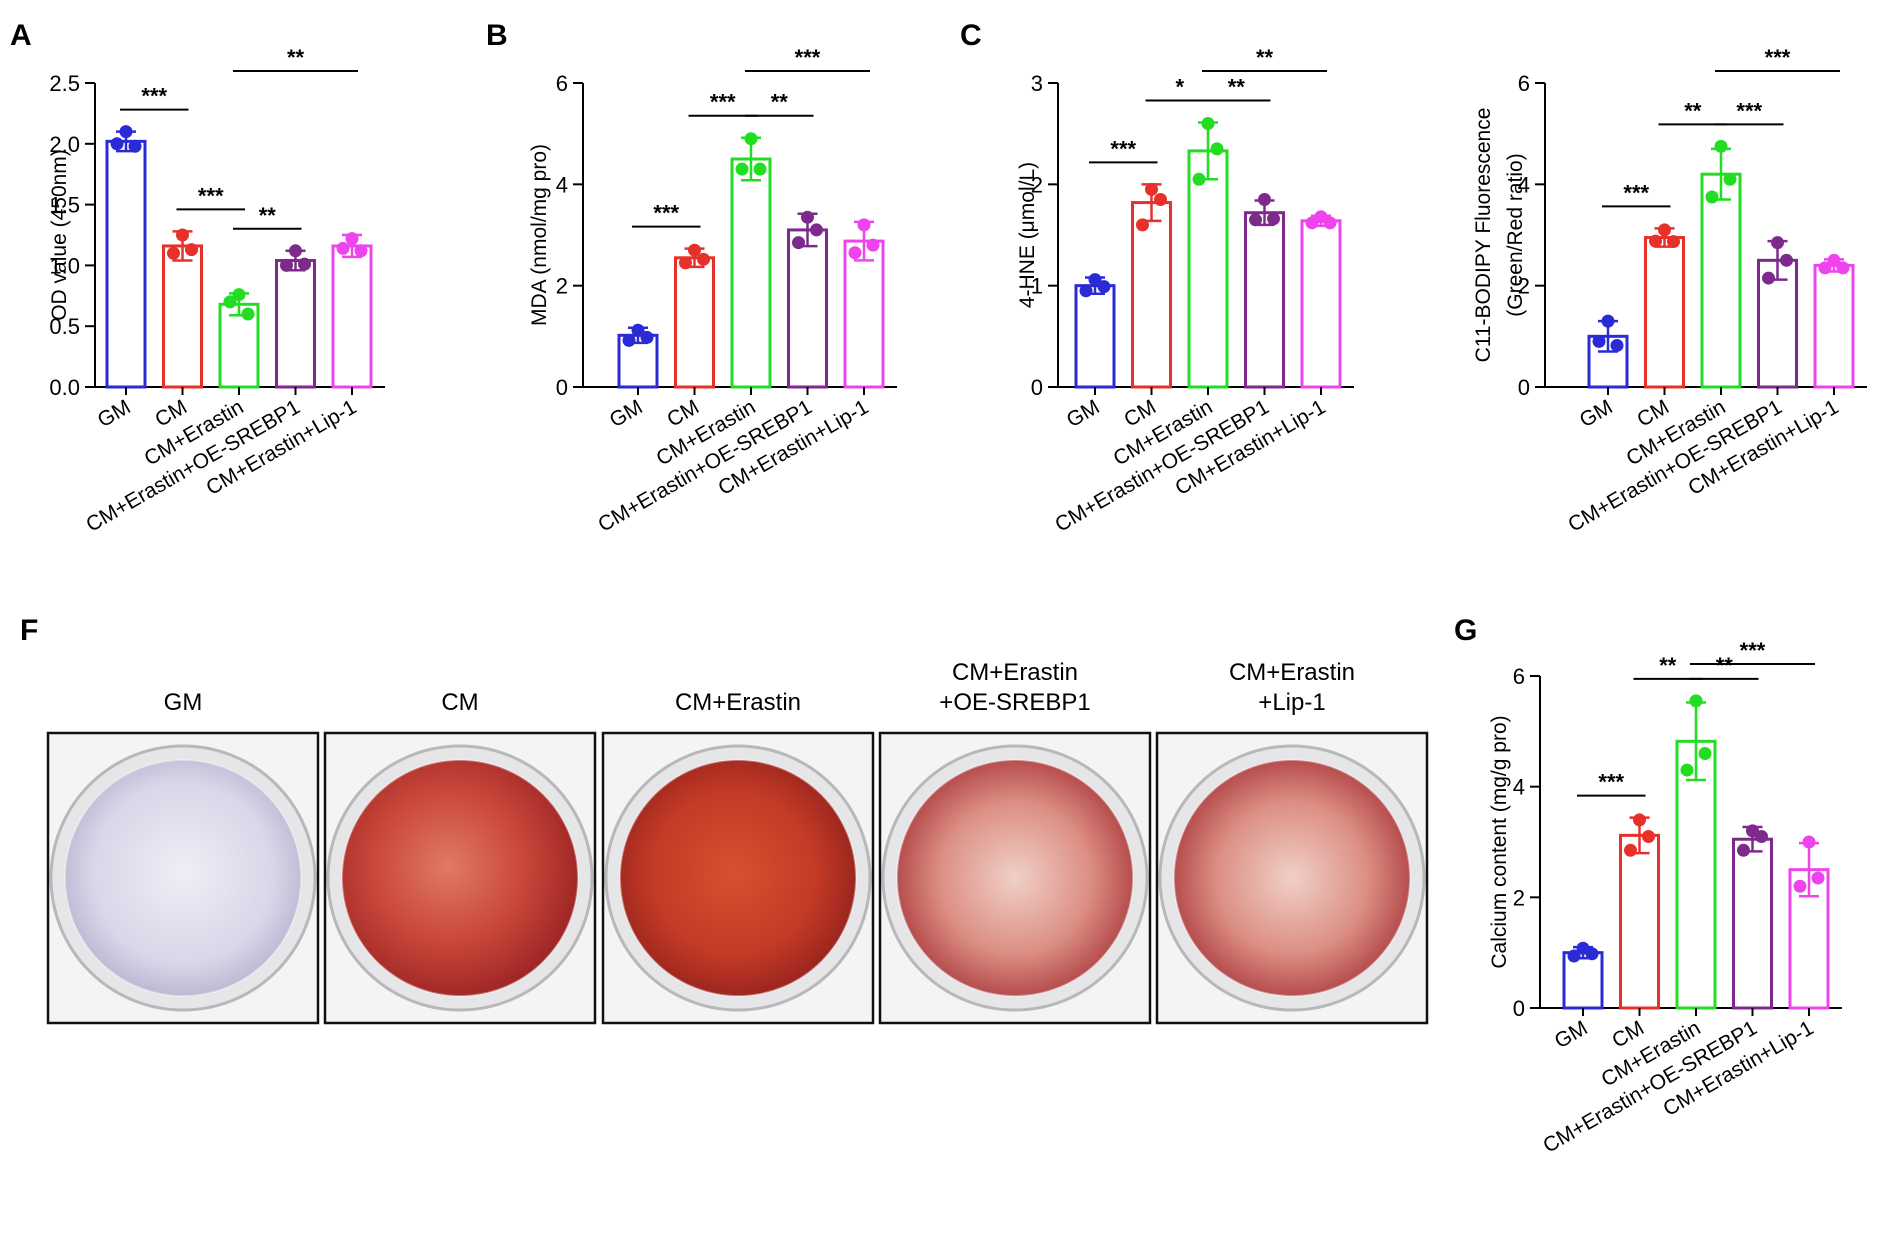 This screenshot has width=1904, height=1244. I want to click on y-tick-label: 3, so click(1037, 83).